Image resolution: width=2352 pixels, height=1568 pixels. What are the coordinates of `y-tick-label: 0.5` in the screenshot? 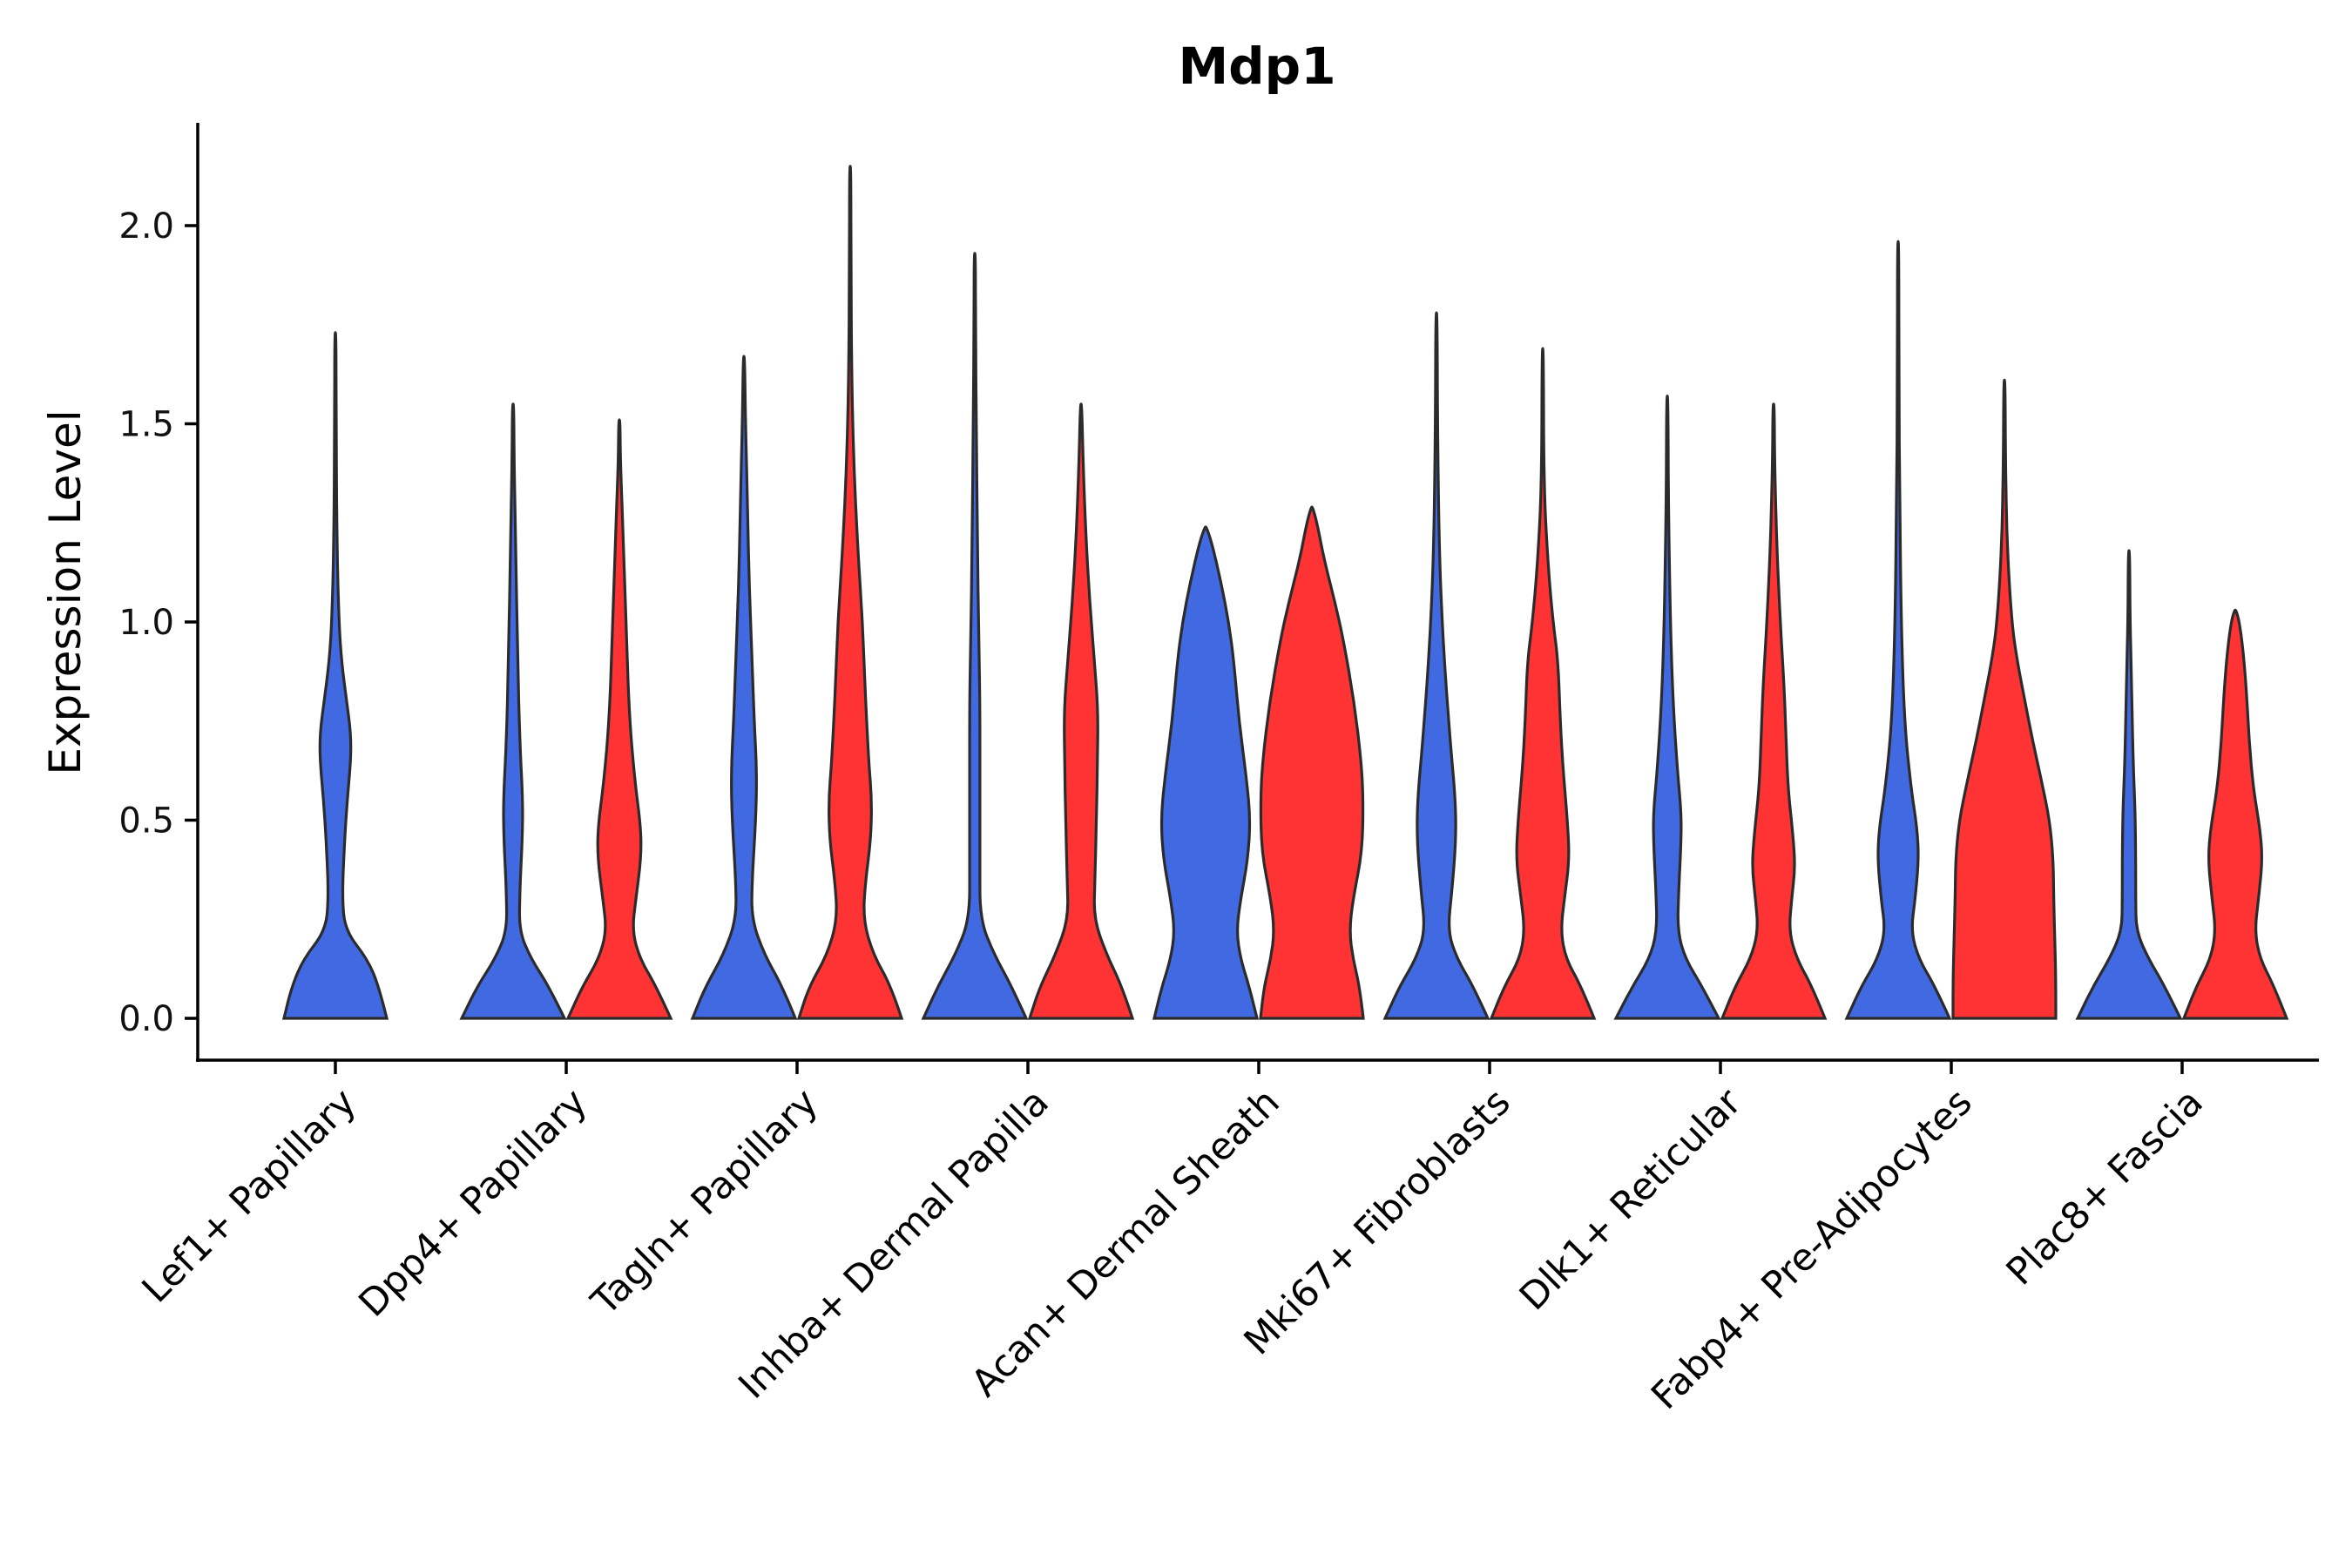 It's located at (146, 821).